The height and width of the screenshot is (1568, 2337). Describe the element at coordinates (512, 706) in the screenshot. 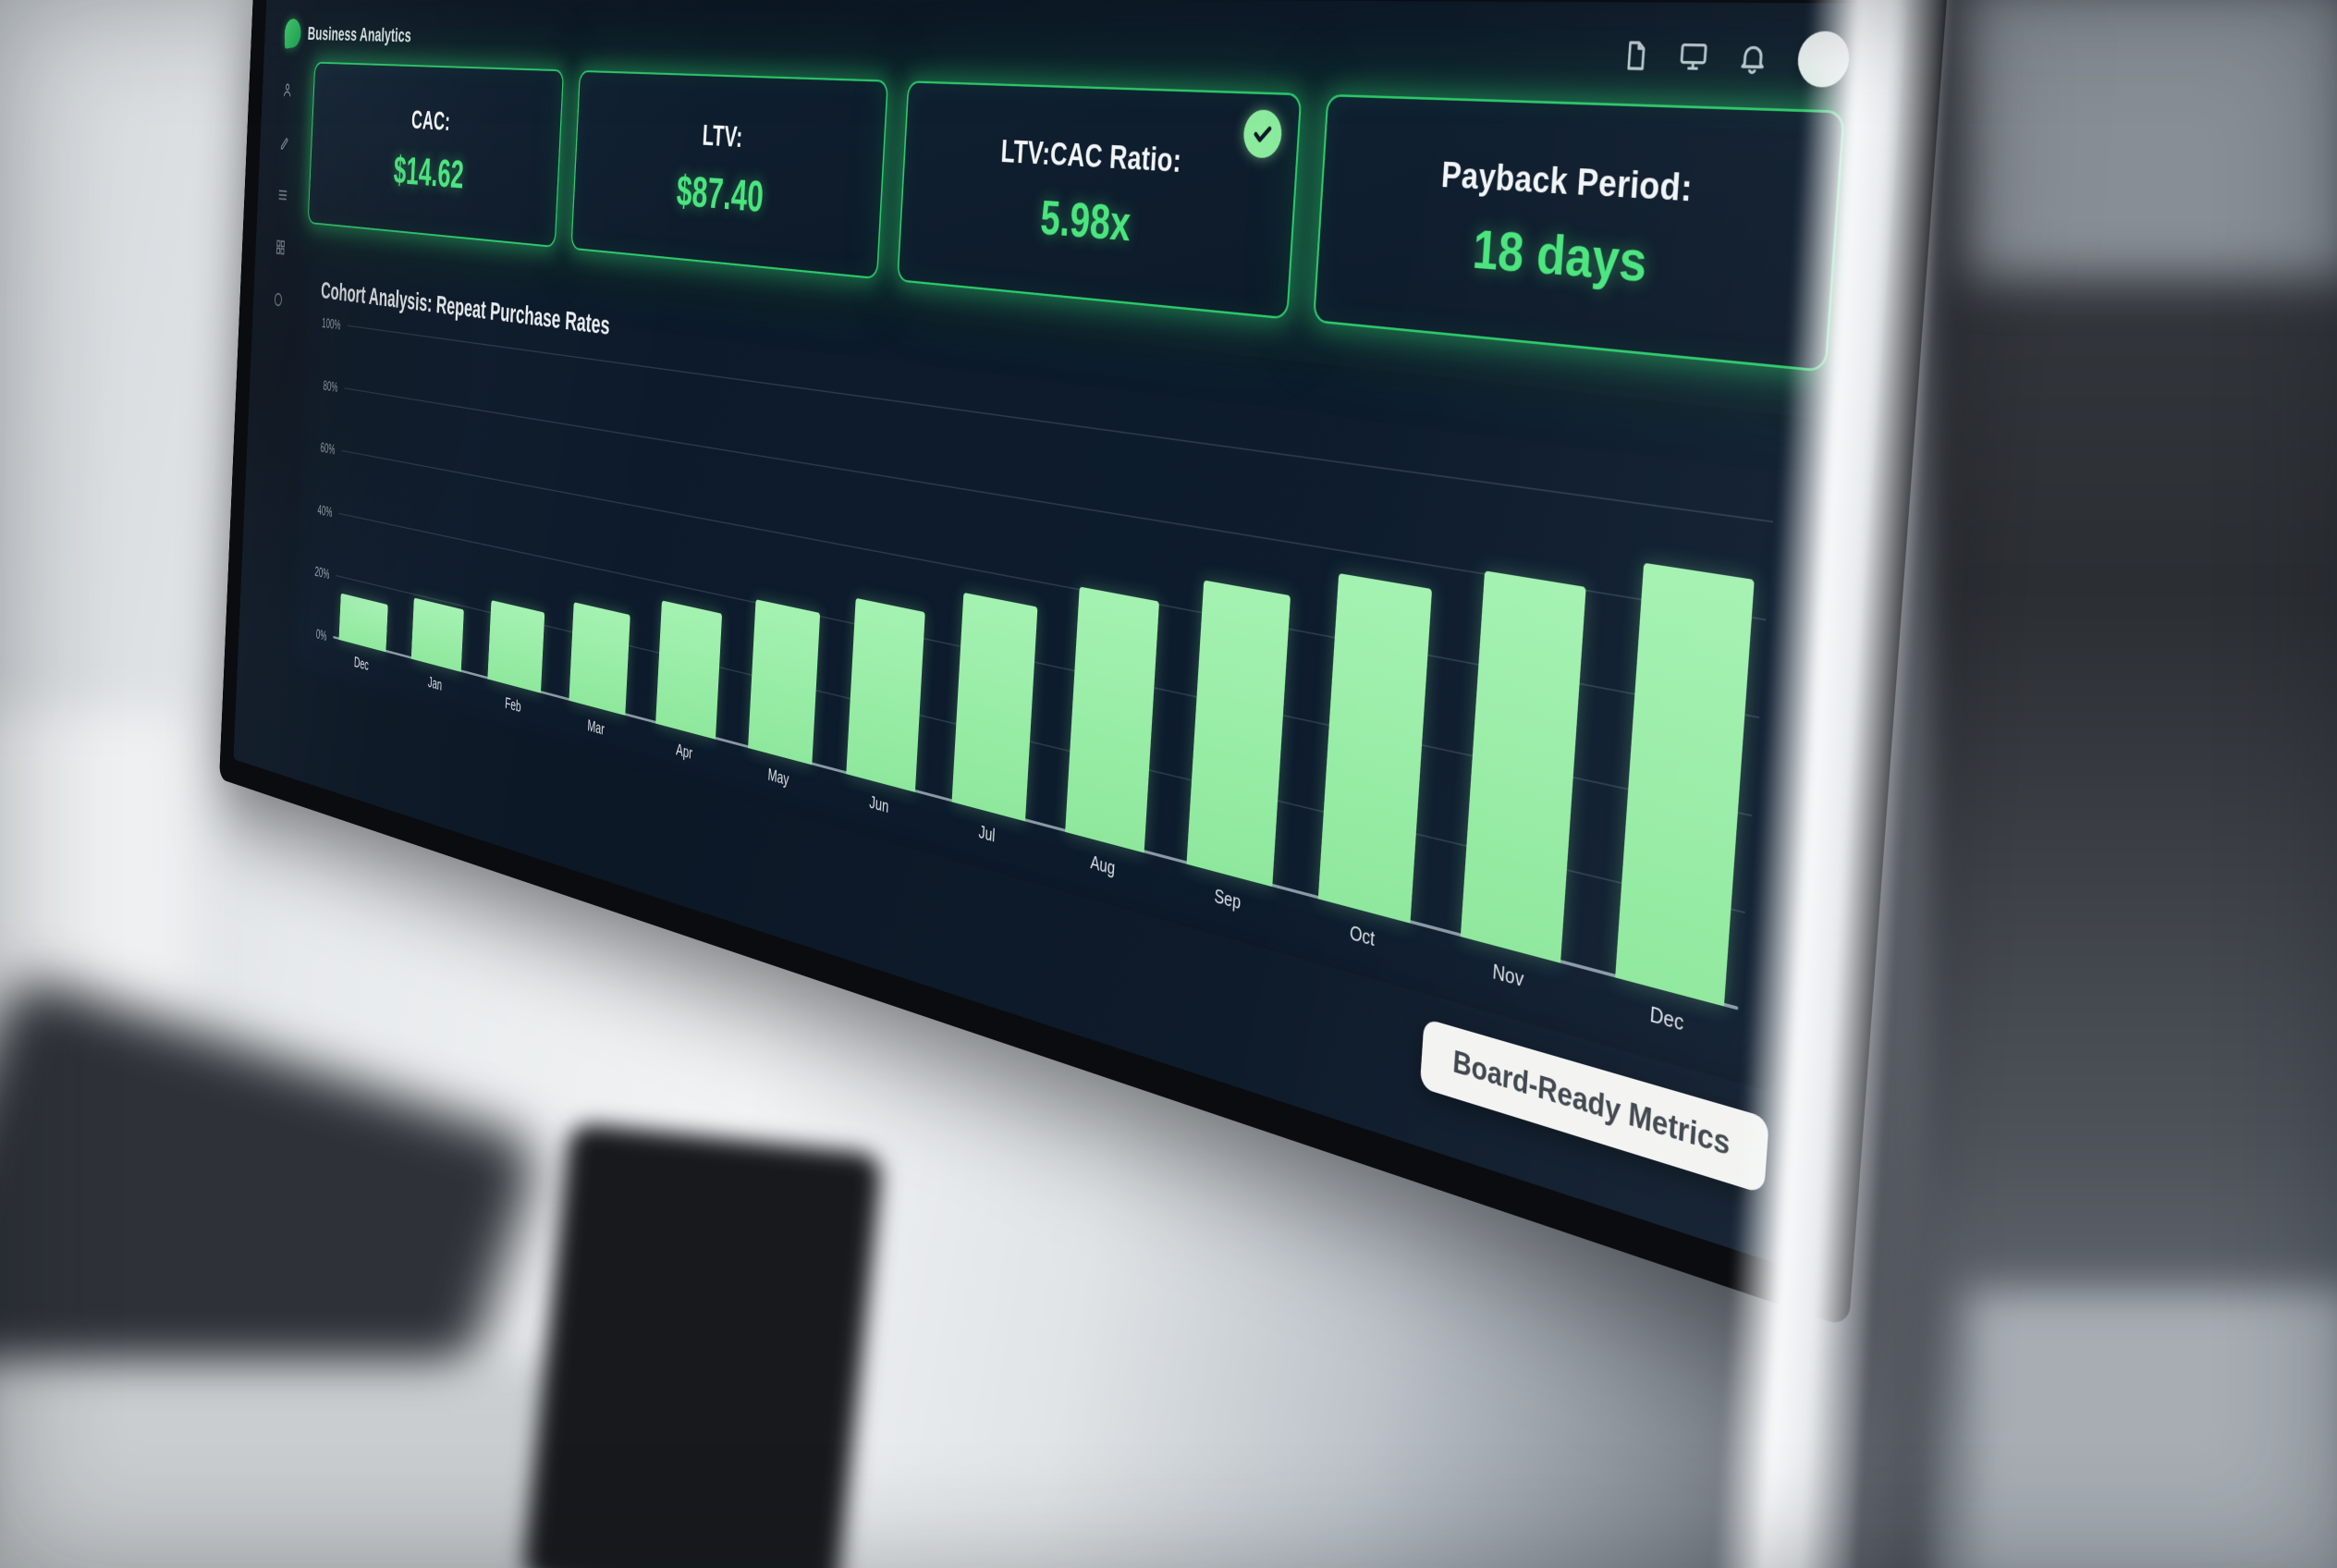

I see `x-tick-feb-2: Feb` at that location.